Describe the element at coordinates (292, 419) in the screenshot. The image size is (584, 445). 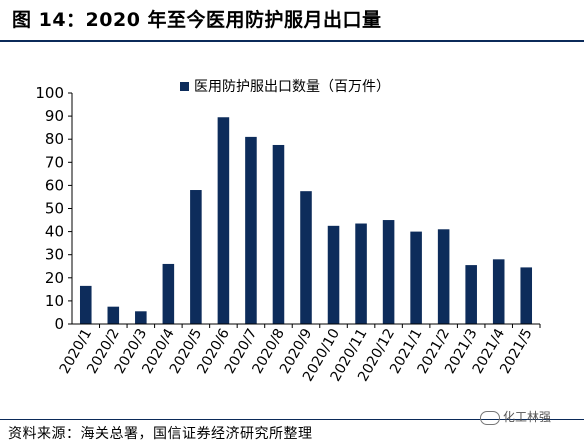
I see `source-divider` at that location.